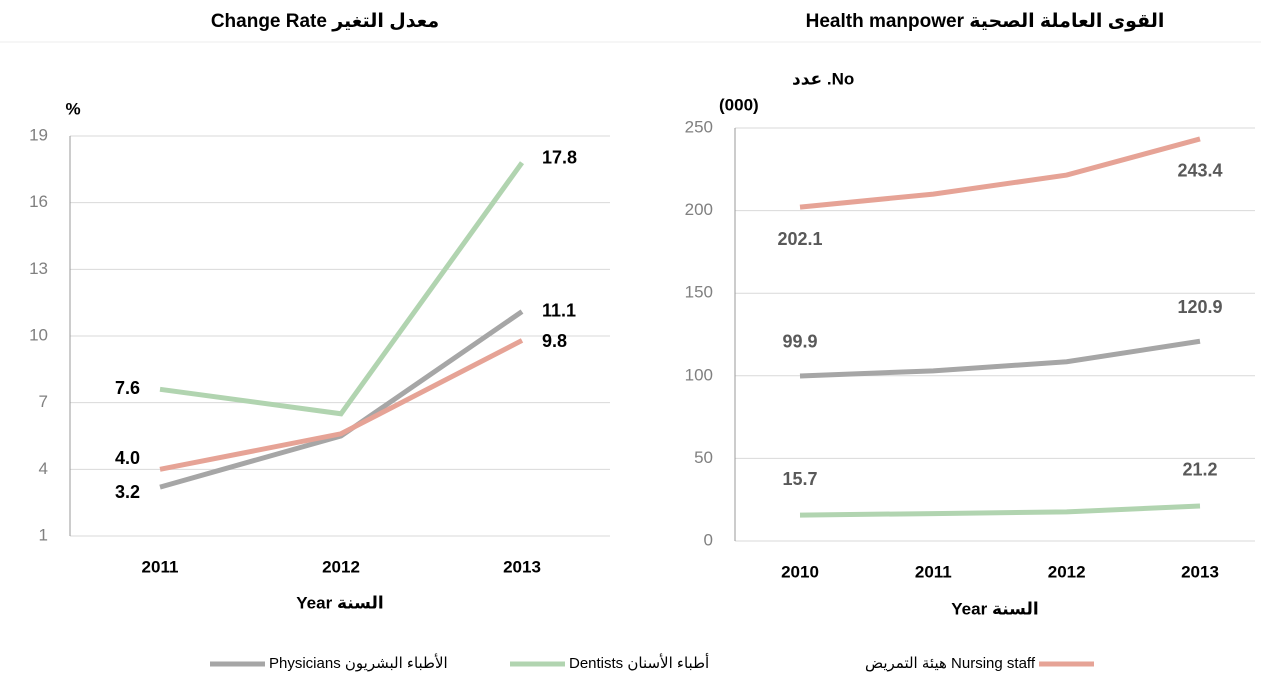  Describe the element at coordinates (699, 292) in the screenshot. I see `y-tick-label: 150` at that location.